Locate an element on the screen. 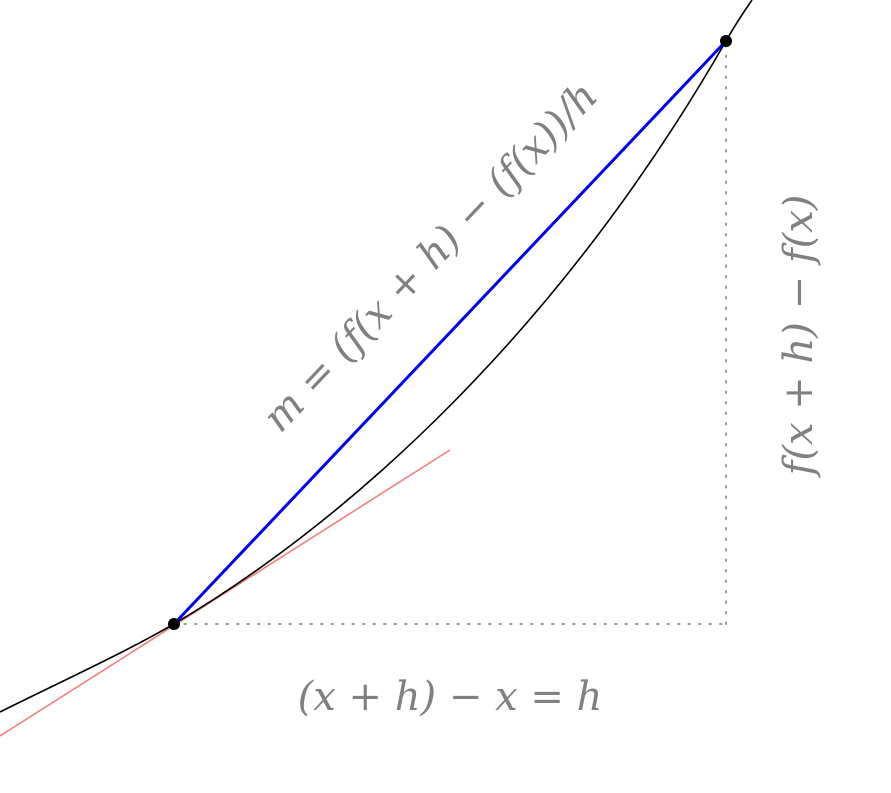 The image size is (891, 793). point-x-plus-h is located at coordinates (726, 41).